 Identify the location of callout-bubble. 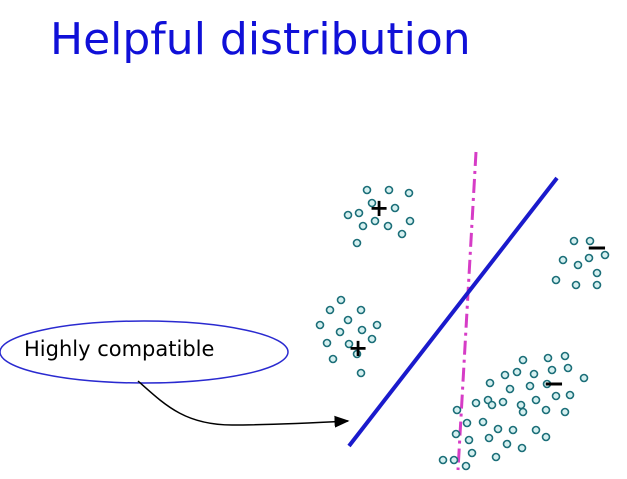
(144, 352).